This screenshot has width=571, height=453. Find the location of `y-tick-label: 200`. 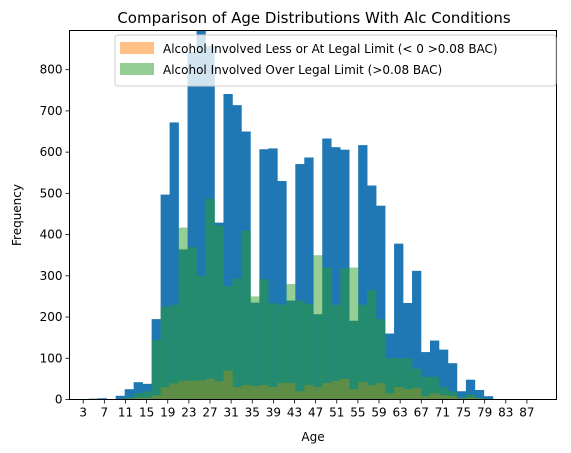

y-tick-label: 200 is located at coordinates (51, 317).